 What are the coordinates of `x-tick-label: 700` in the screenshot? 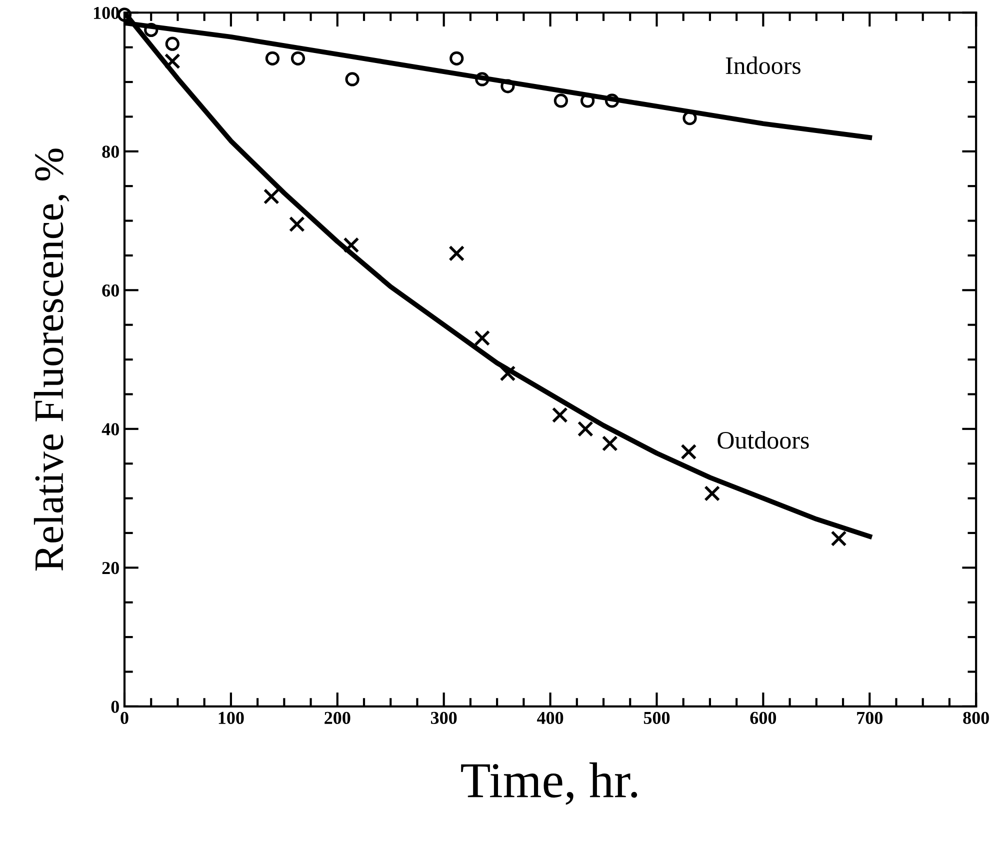 It's located at (869, 718).